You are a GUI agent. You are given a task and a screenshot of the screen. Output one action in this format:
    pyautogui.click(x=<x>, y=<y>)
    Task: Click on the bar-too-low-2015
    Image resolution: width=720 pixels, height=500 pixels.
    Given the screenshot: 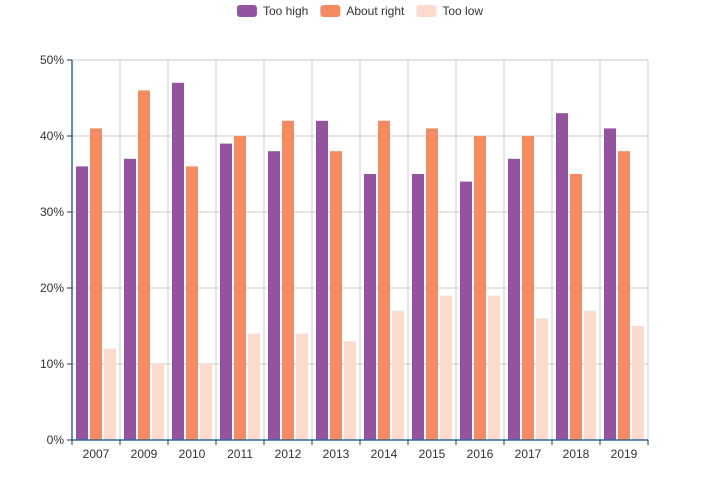 What is the action you would take?
    pyautogui.click(x=446, y=367)
    